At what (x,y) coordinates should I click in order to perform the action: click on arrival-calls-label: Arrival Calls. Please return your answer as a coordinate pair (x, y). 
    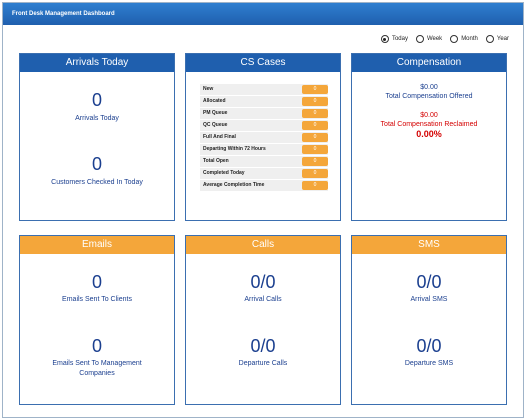
    Looking at the image, I should click on (263, 299).